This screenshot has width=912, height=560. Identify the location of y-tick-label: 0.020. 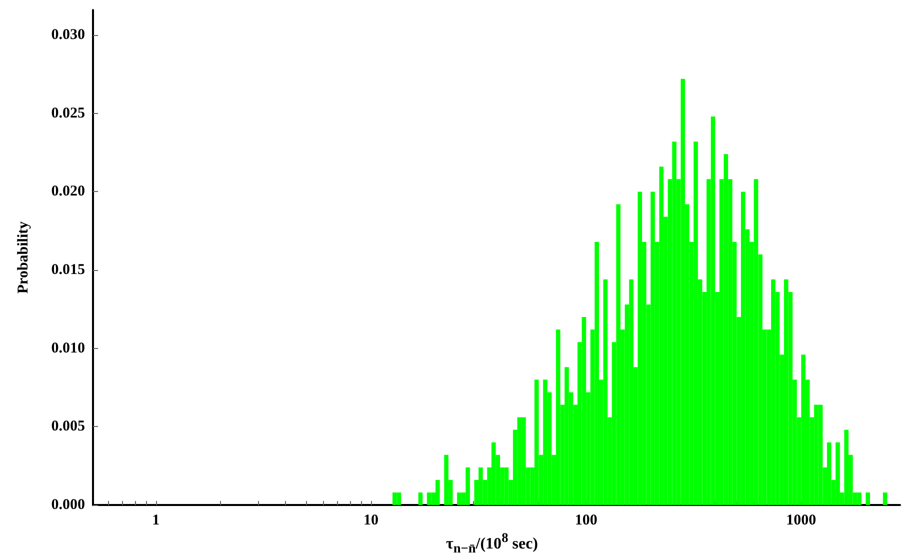
(68, 192).